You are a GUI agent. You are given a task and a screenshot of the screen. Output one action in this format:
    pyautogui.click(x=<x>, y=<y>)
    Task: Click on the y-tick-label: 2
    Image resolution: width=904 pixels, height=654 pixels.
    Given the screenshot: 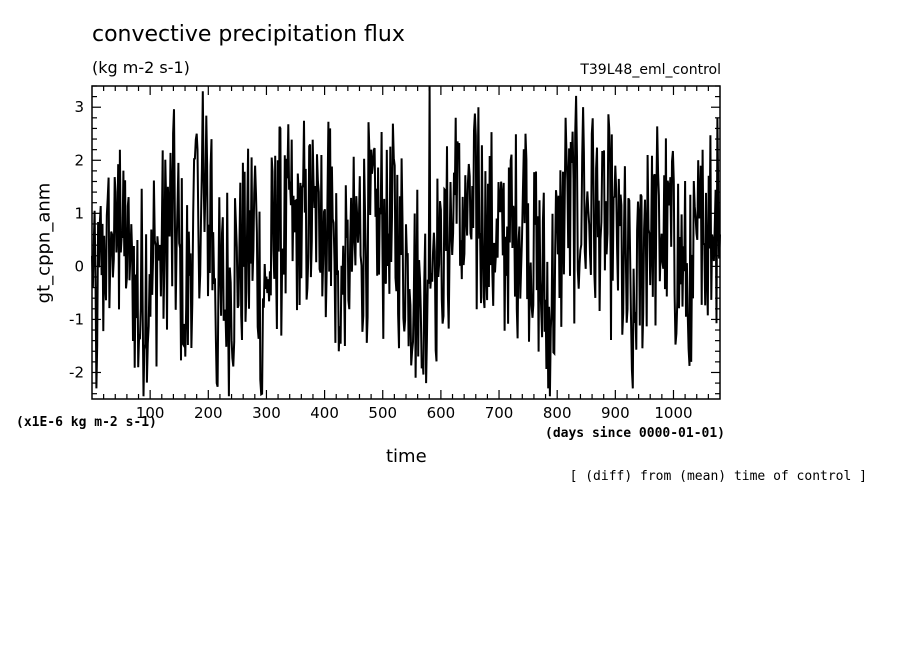 What is the action you would take?
    pyautogui.click(x=79, y=160)
    